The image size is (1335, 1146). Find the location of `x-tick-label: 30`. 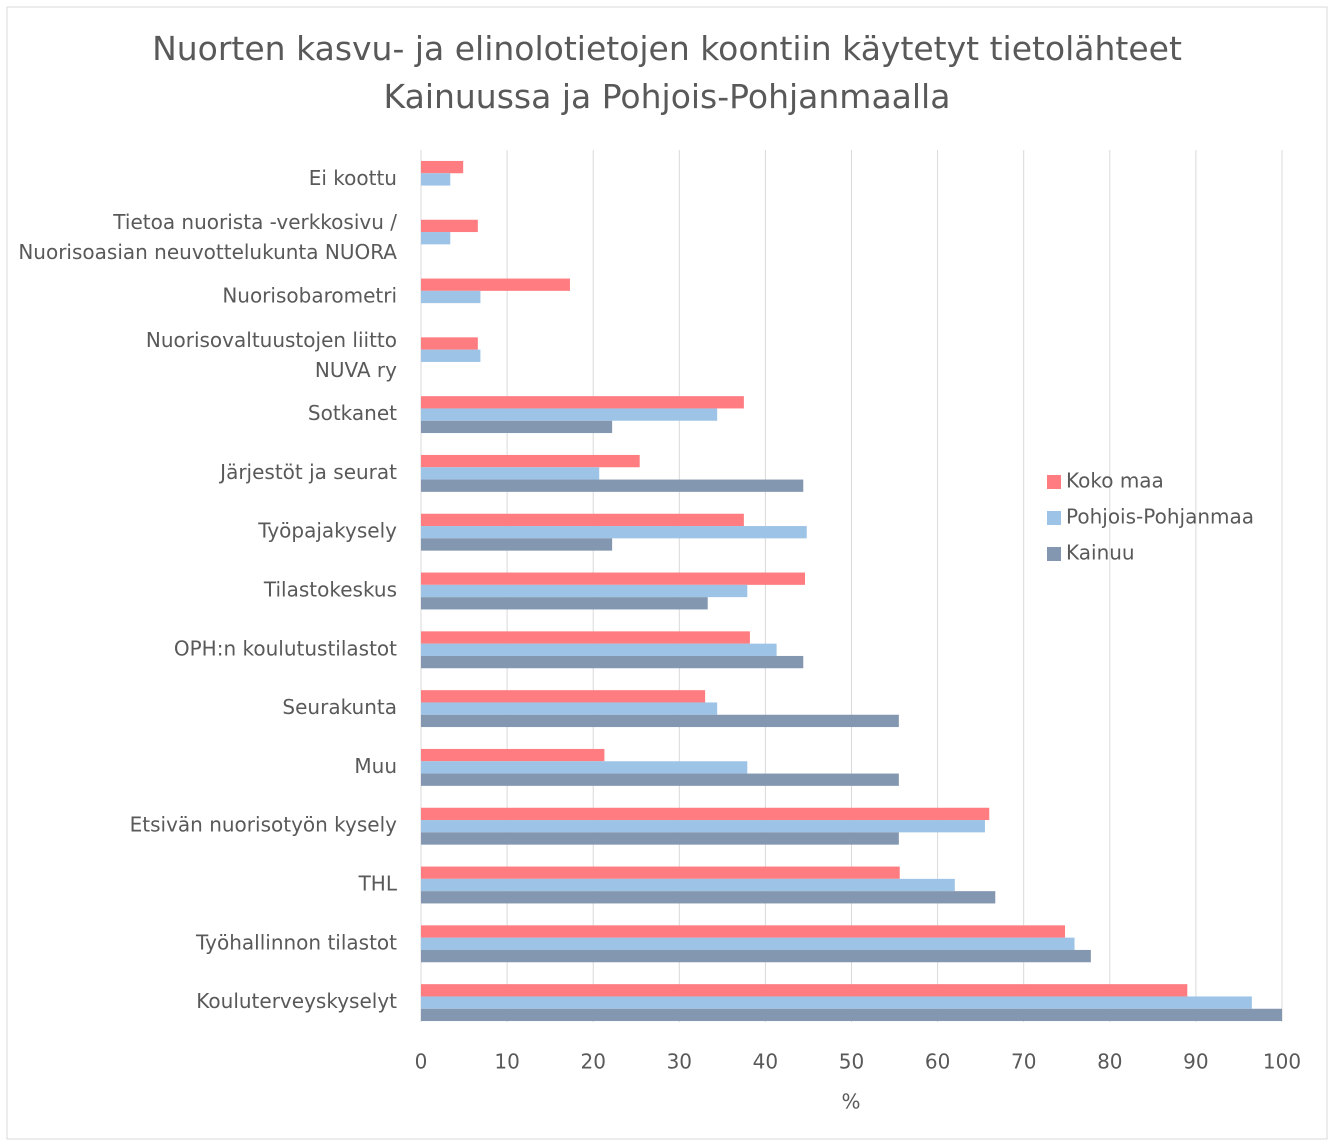

x-tick-label: 30 is located at coordinates (679, 1062).